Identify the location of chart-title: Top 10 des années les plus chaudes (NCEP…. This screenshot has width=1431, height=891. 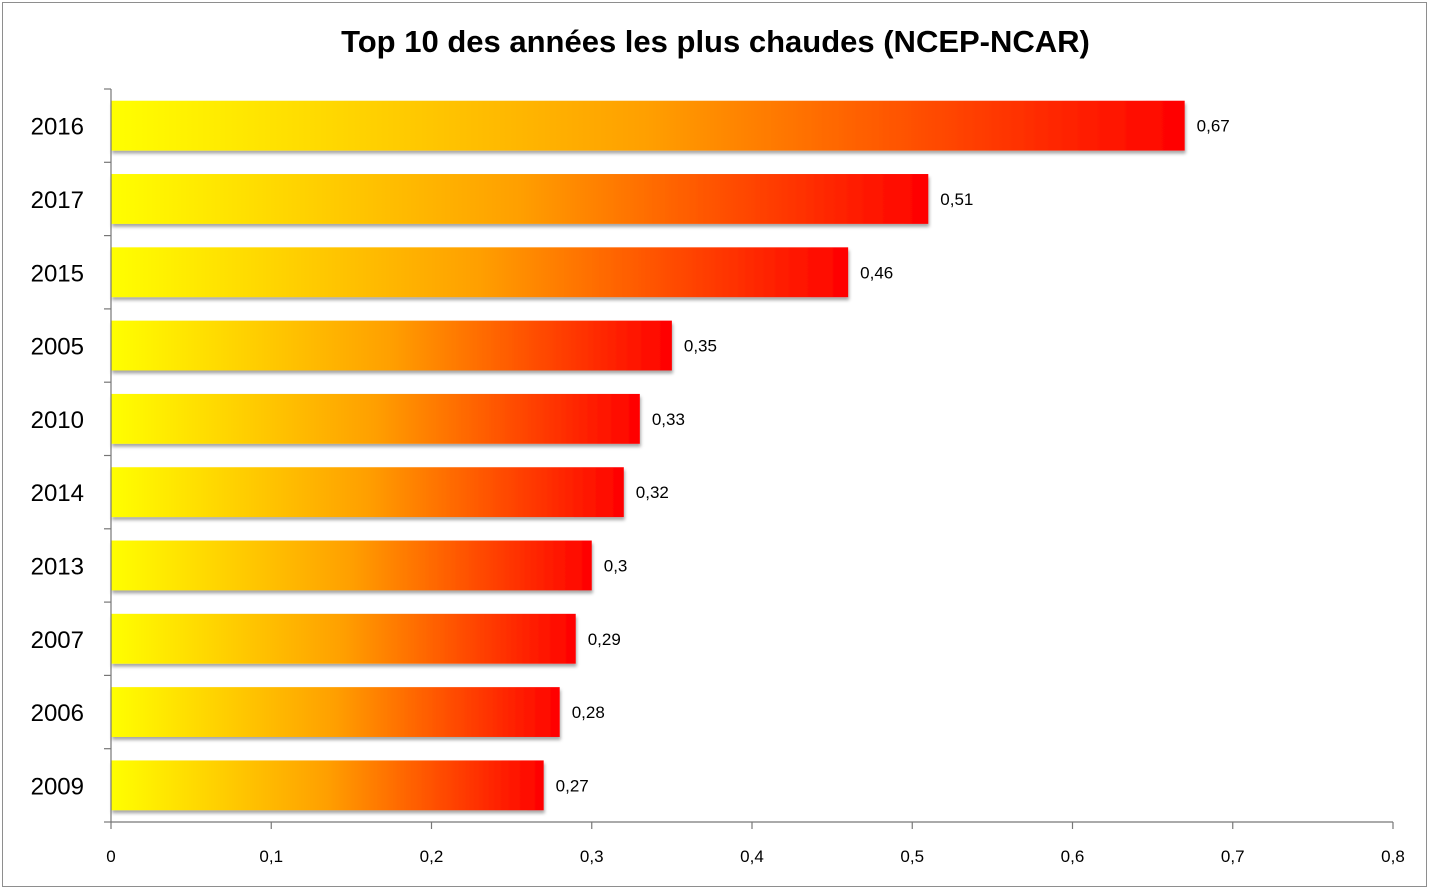
(715, 41).